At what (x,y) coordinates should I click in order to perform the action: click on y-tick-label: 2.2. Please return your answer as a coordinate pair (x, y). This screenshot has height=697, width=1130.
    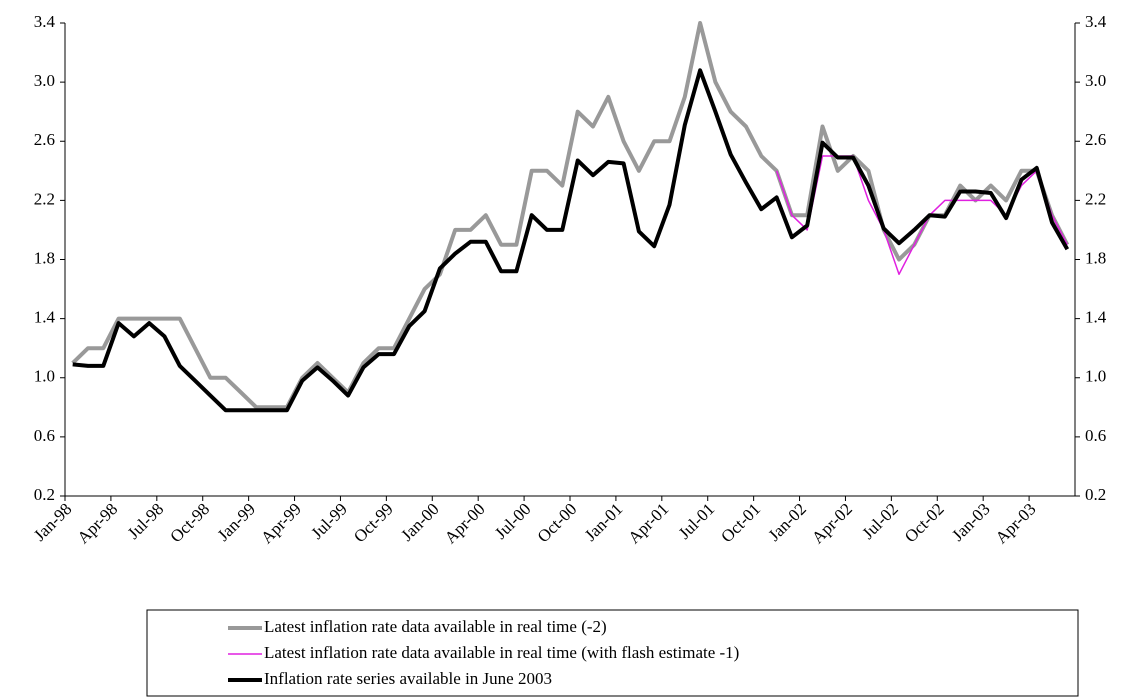
    Looking at the image, I should click on (44, 198).